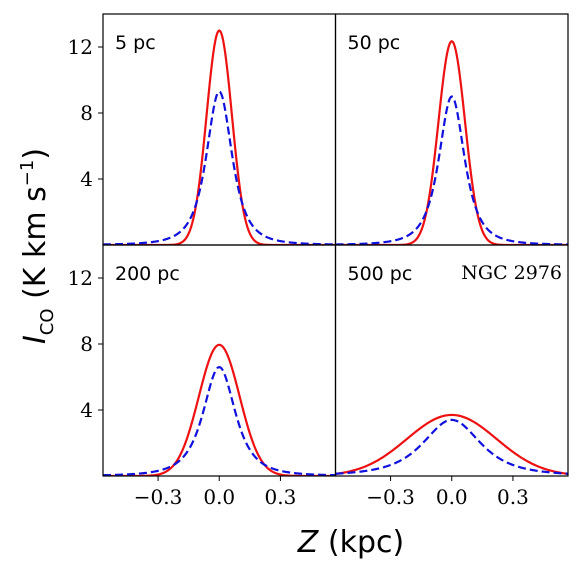 This screenshot has height=568, width=583. Describe the element at coordinates (135, 43) in the screenshot. I see `panel-label: 5 pc` at that location.